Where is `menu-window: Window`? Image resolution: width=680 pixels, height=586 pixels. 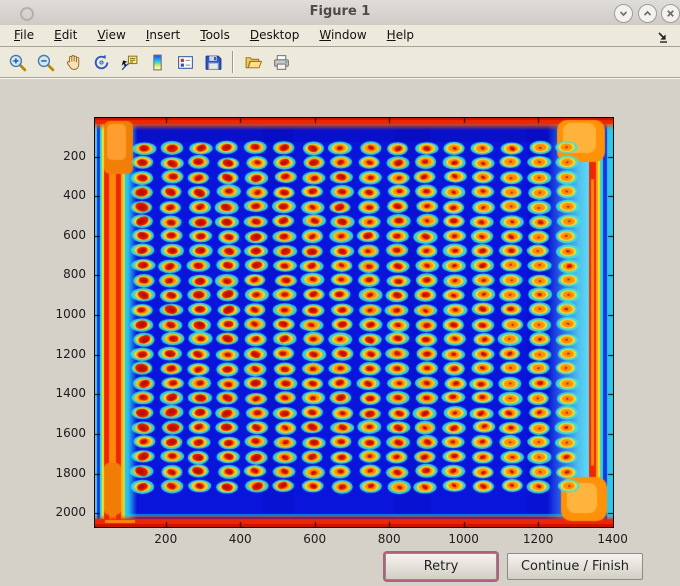 menu-window: Window is located at coordinates (343, 35).